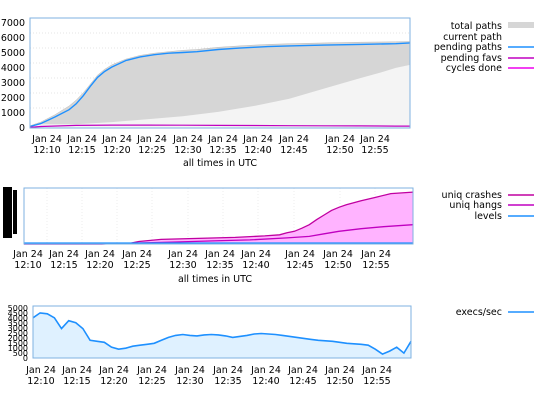 The height and width of the screenshot is (412, 545). Describe the element at coordinates (25, 358) in the screenshot. I see `y-tick-label: 0` at that location.